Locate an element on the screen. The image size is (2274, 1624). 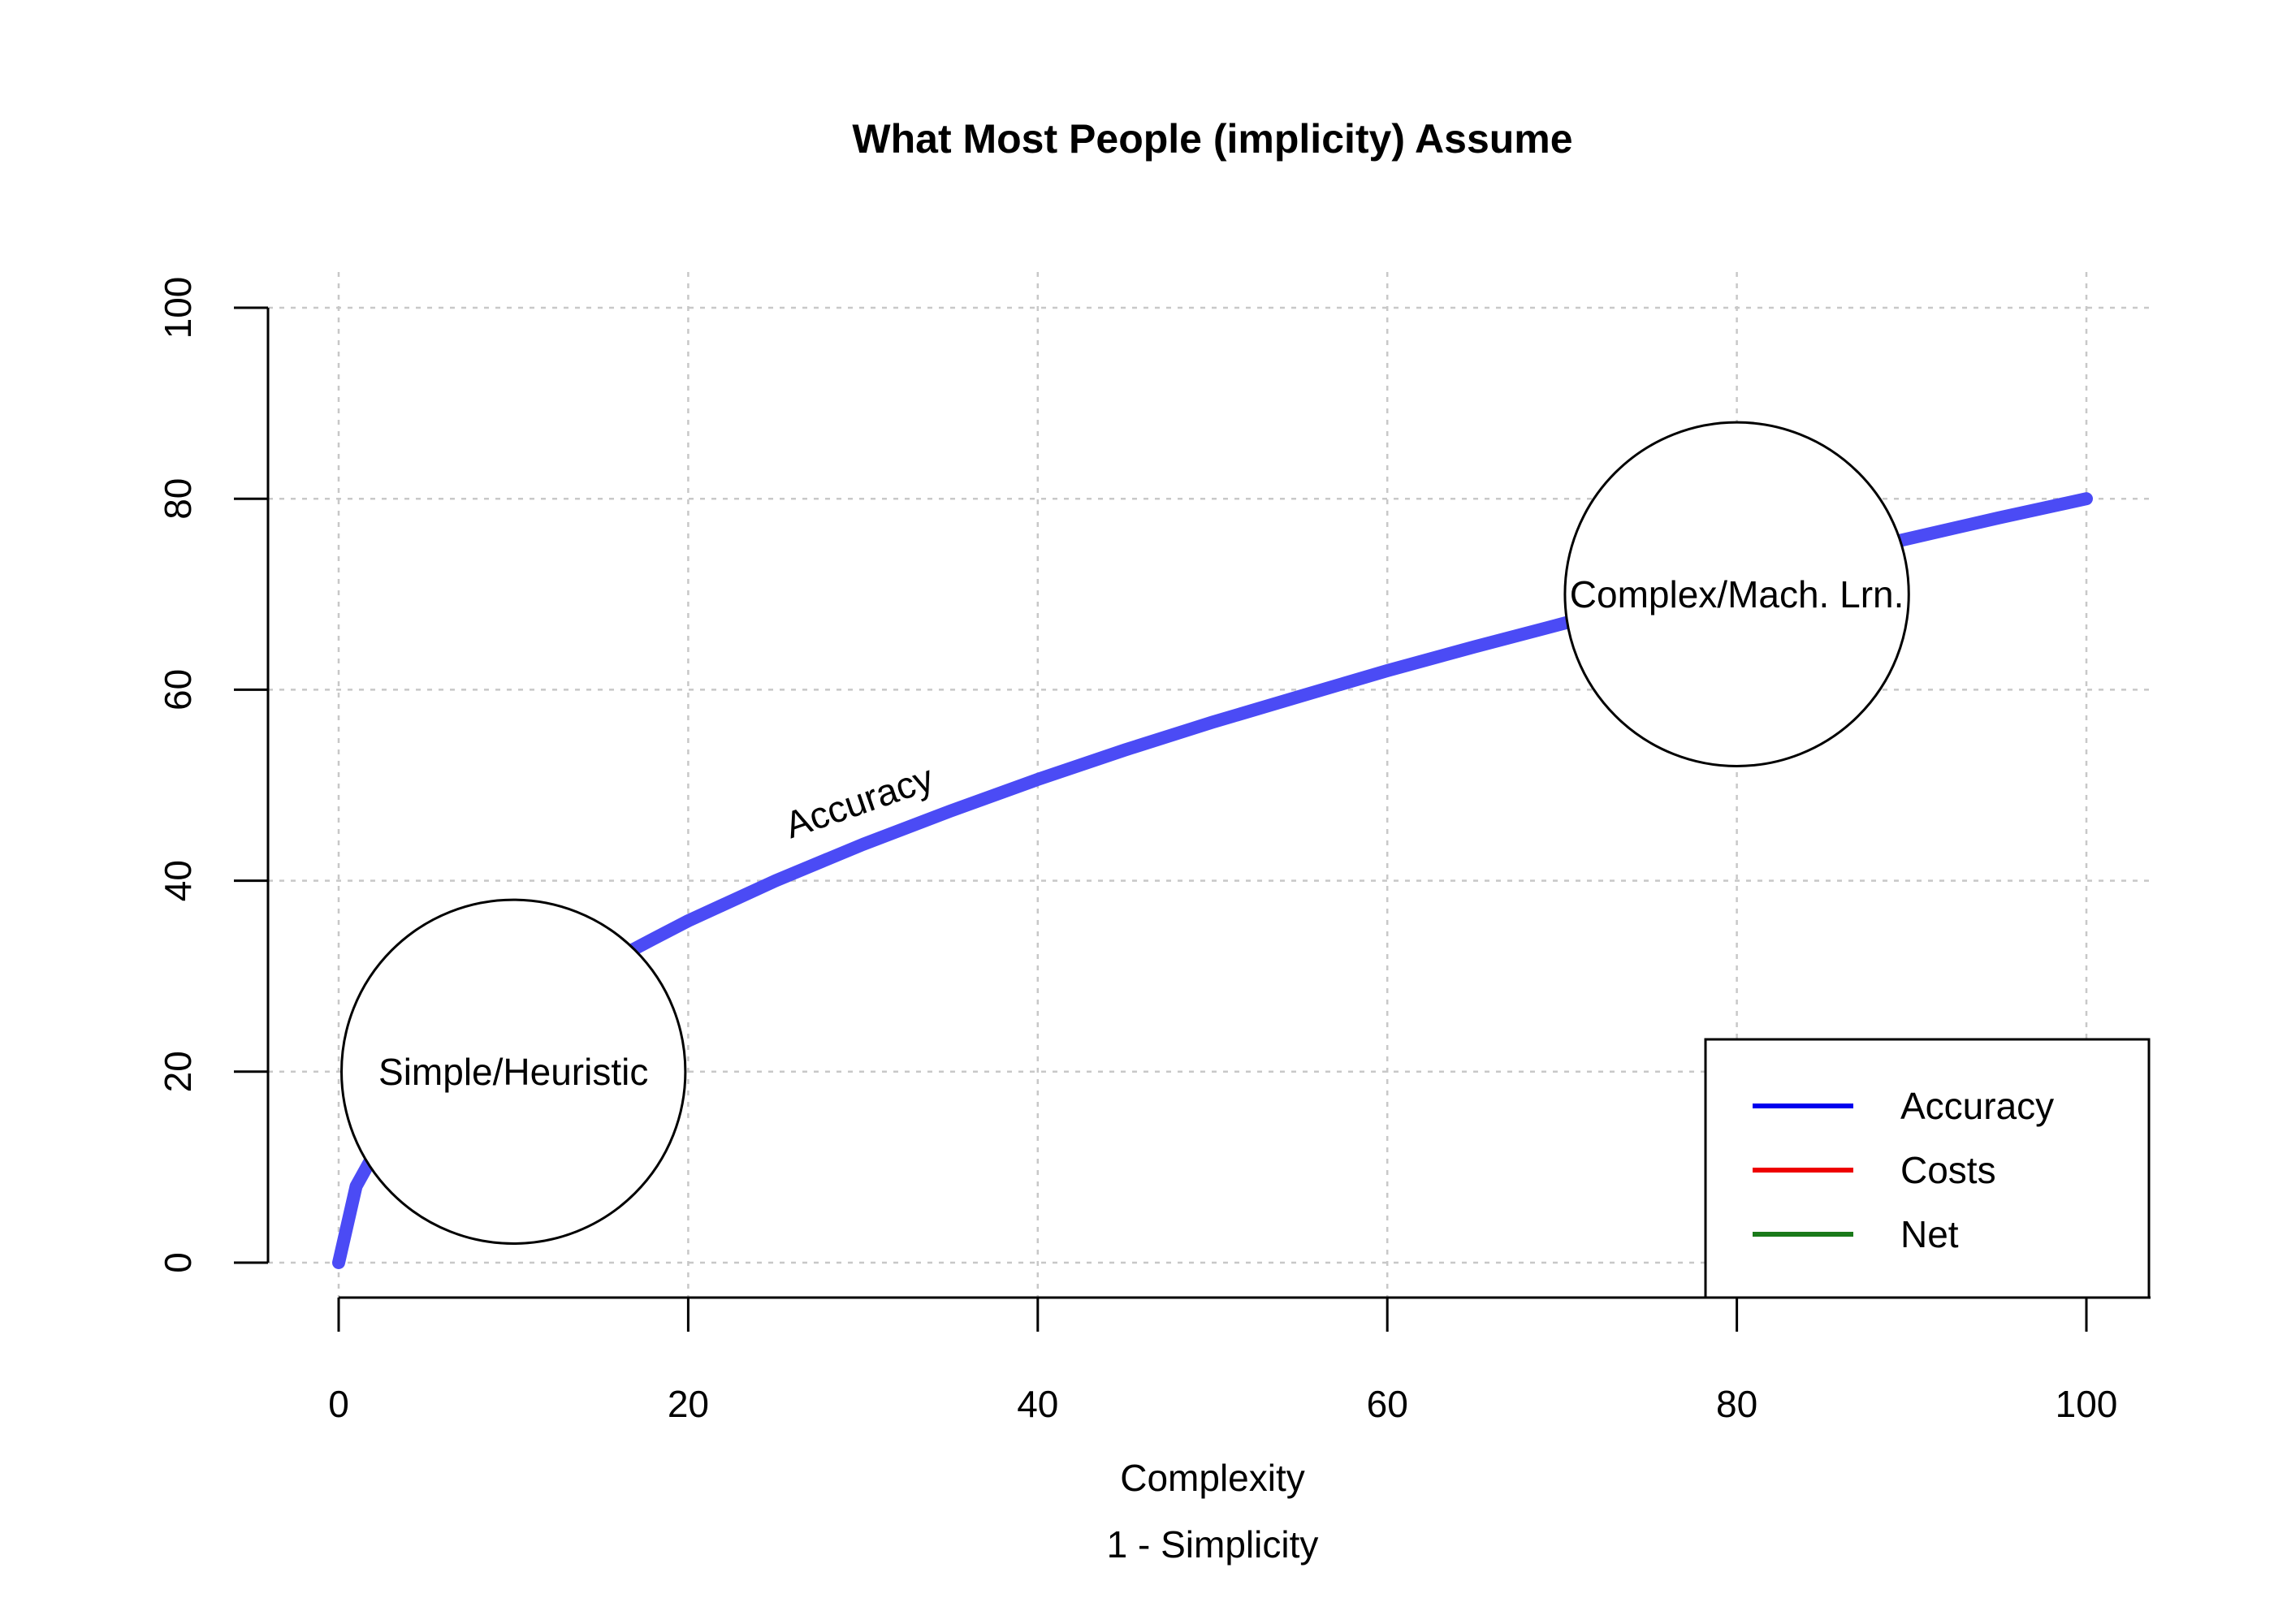
y-tick-label-0: 0 is located at coordinates (178, 1263).